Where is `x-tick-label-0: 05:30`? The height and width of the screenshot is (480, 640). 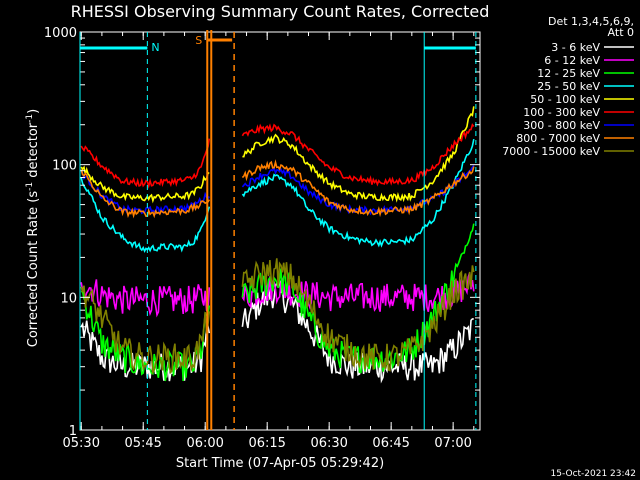
x-tick-label-0: 05:30 is located at coordinates (81, 443).